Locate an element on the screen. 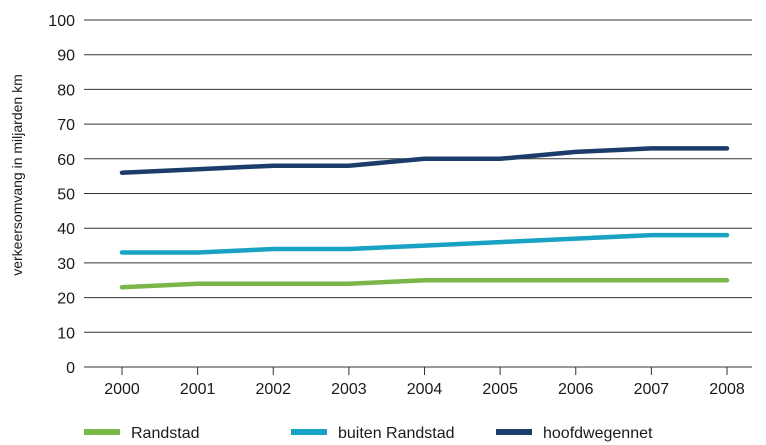 This screenshot has height=445, width=766. x-axis is located at coordinates (418, 370).